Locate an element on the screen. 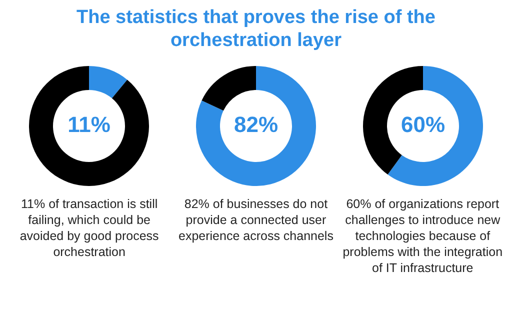 The height and width of the screenshot is (320, 512). text: 11% of transaction is still failing, which could be avoided by good process orchestration is located at coordinates (89, 228).